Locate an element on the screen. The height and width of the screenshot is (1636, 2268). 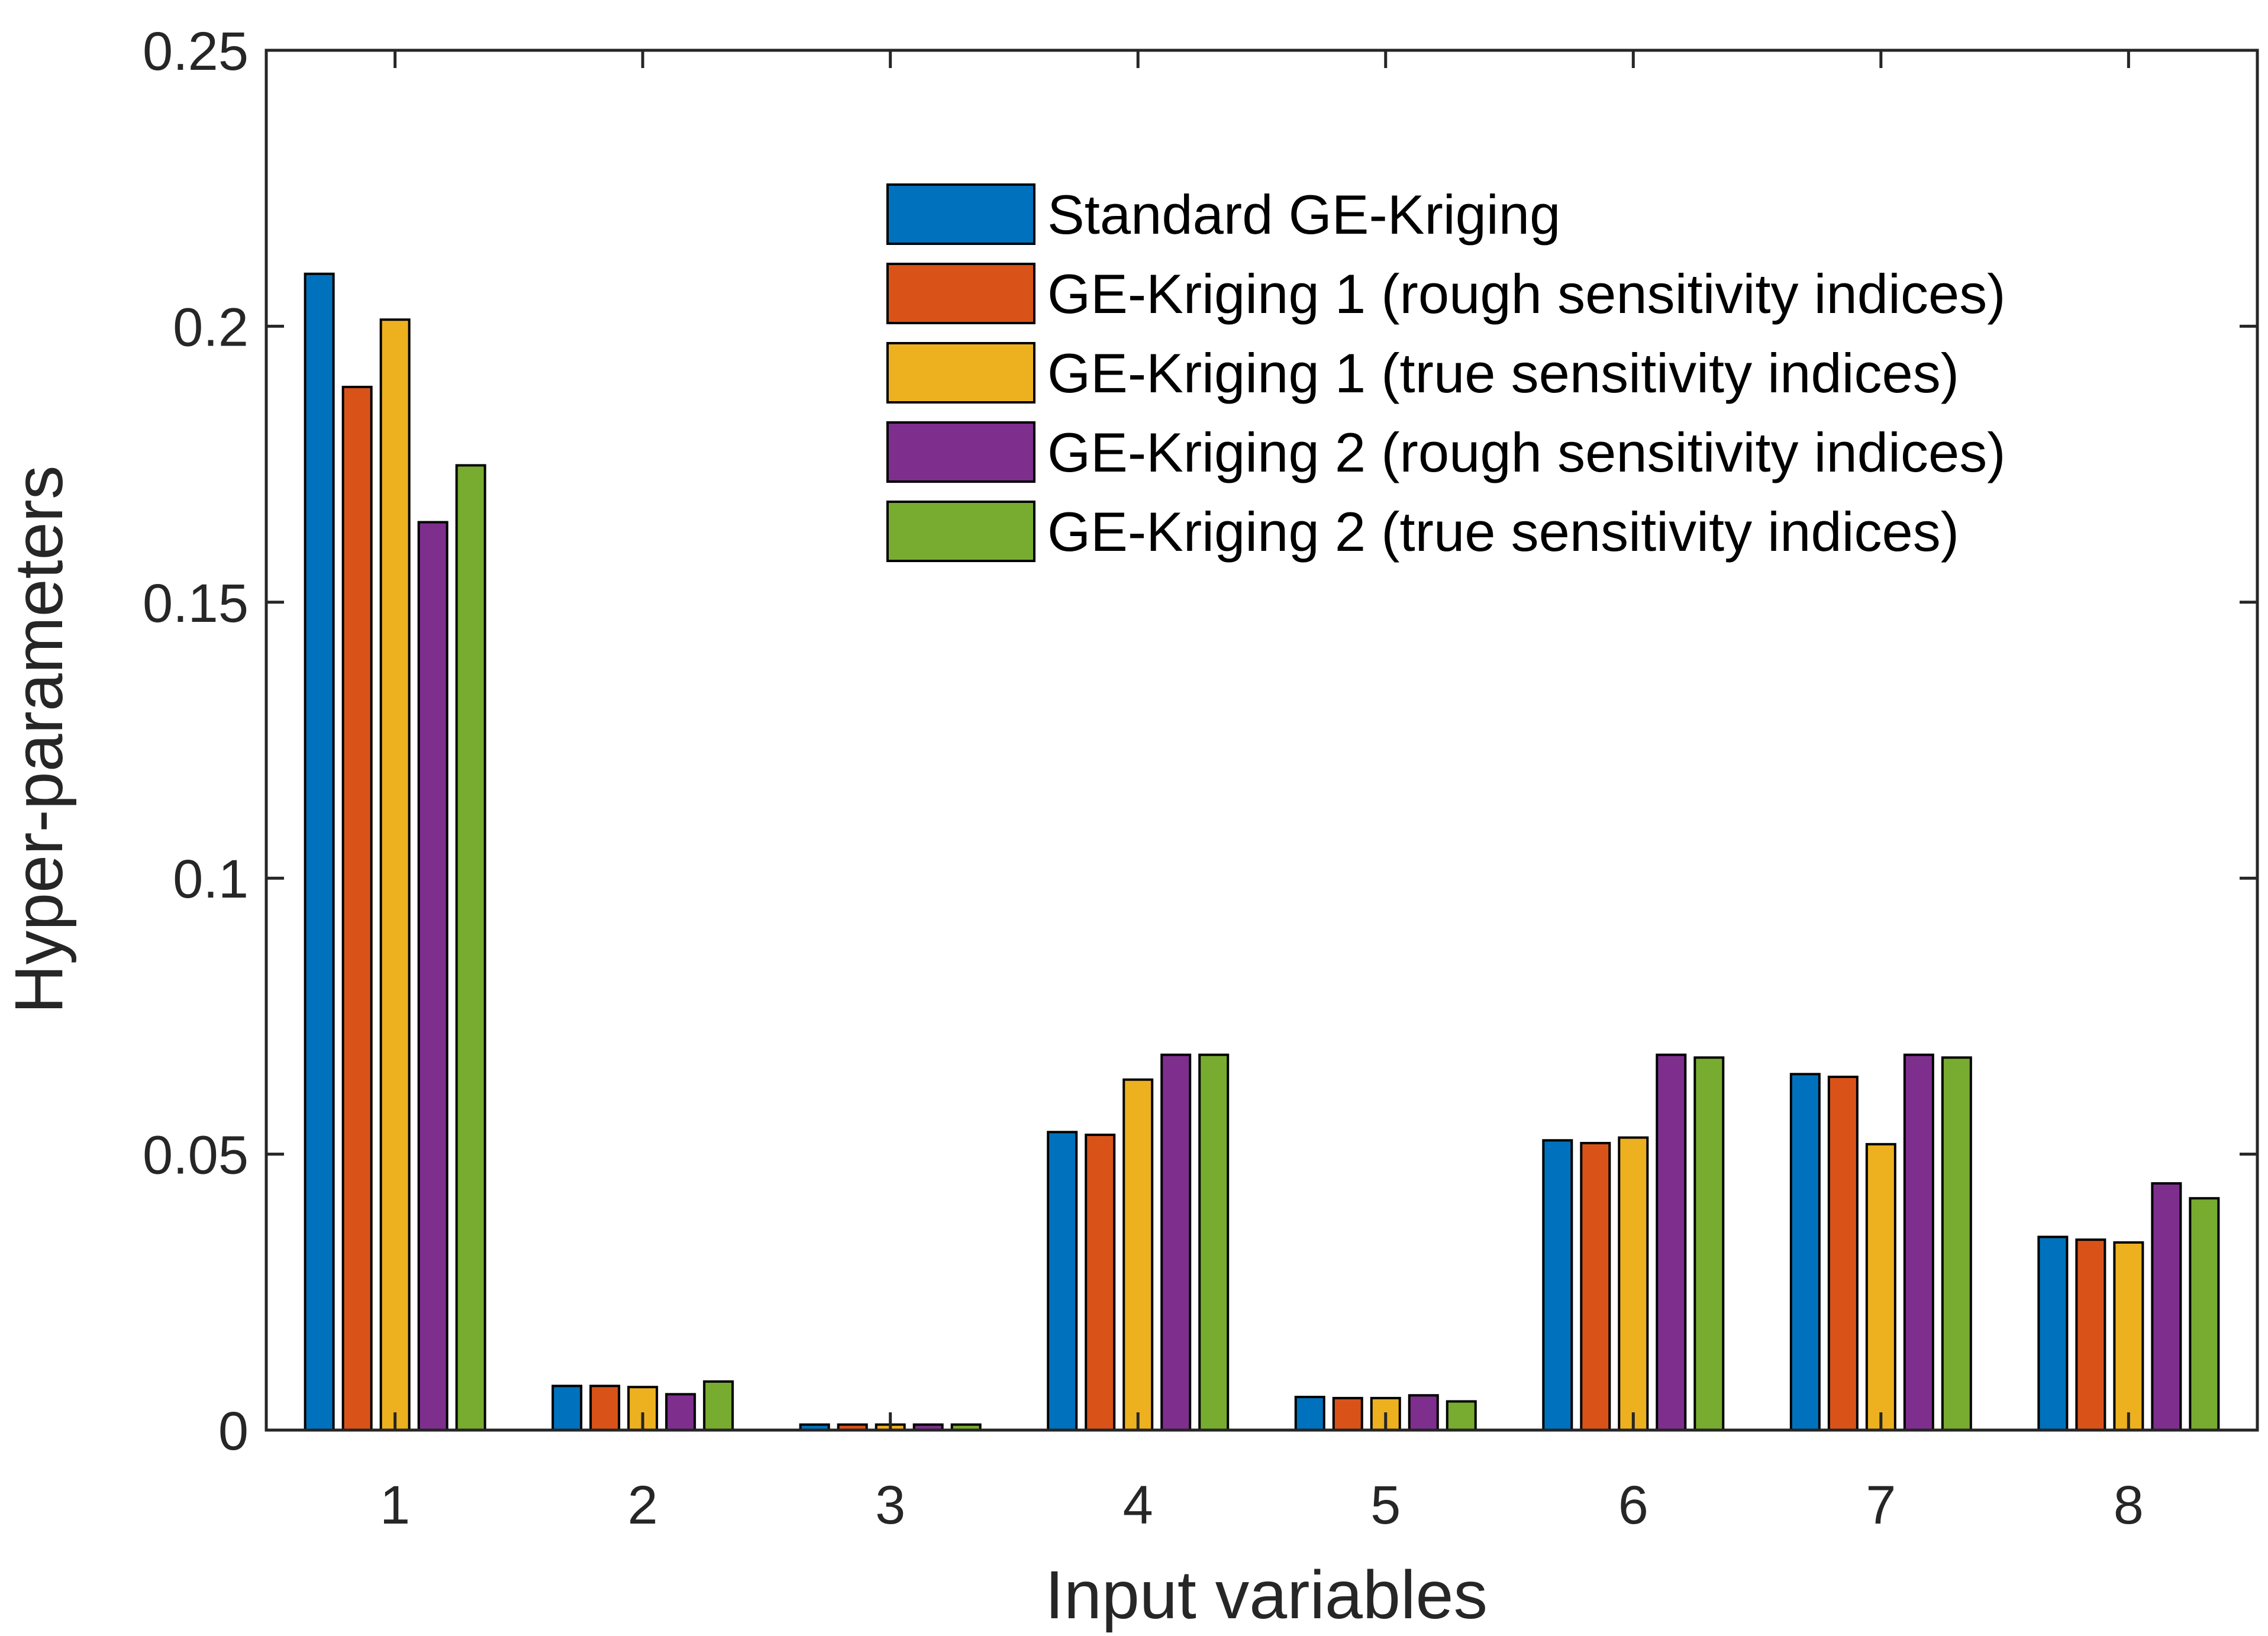
x-tick-label: 2 is located at coordinates (643, 1505).